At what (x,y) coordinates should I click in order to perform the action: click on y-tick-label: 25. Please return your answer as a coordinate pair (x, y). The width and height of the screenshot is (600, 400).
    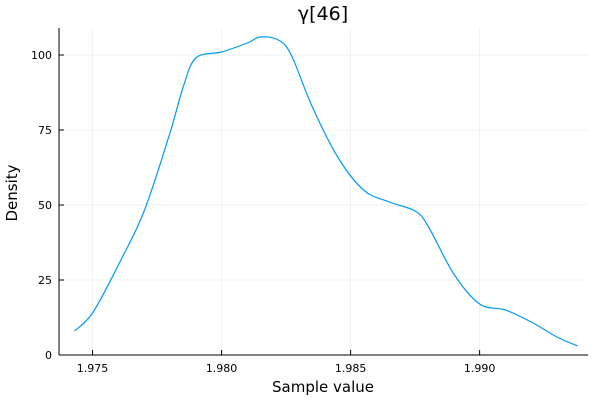
    Looking at the image, I should click on (45, 280).